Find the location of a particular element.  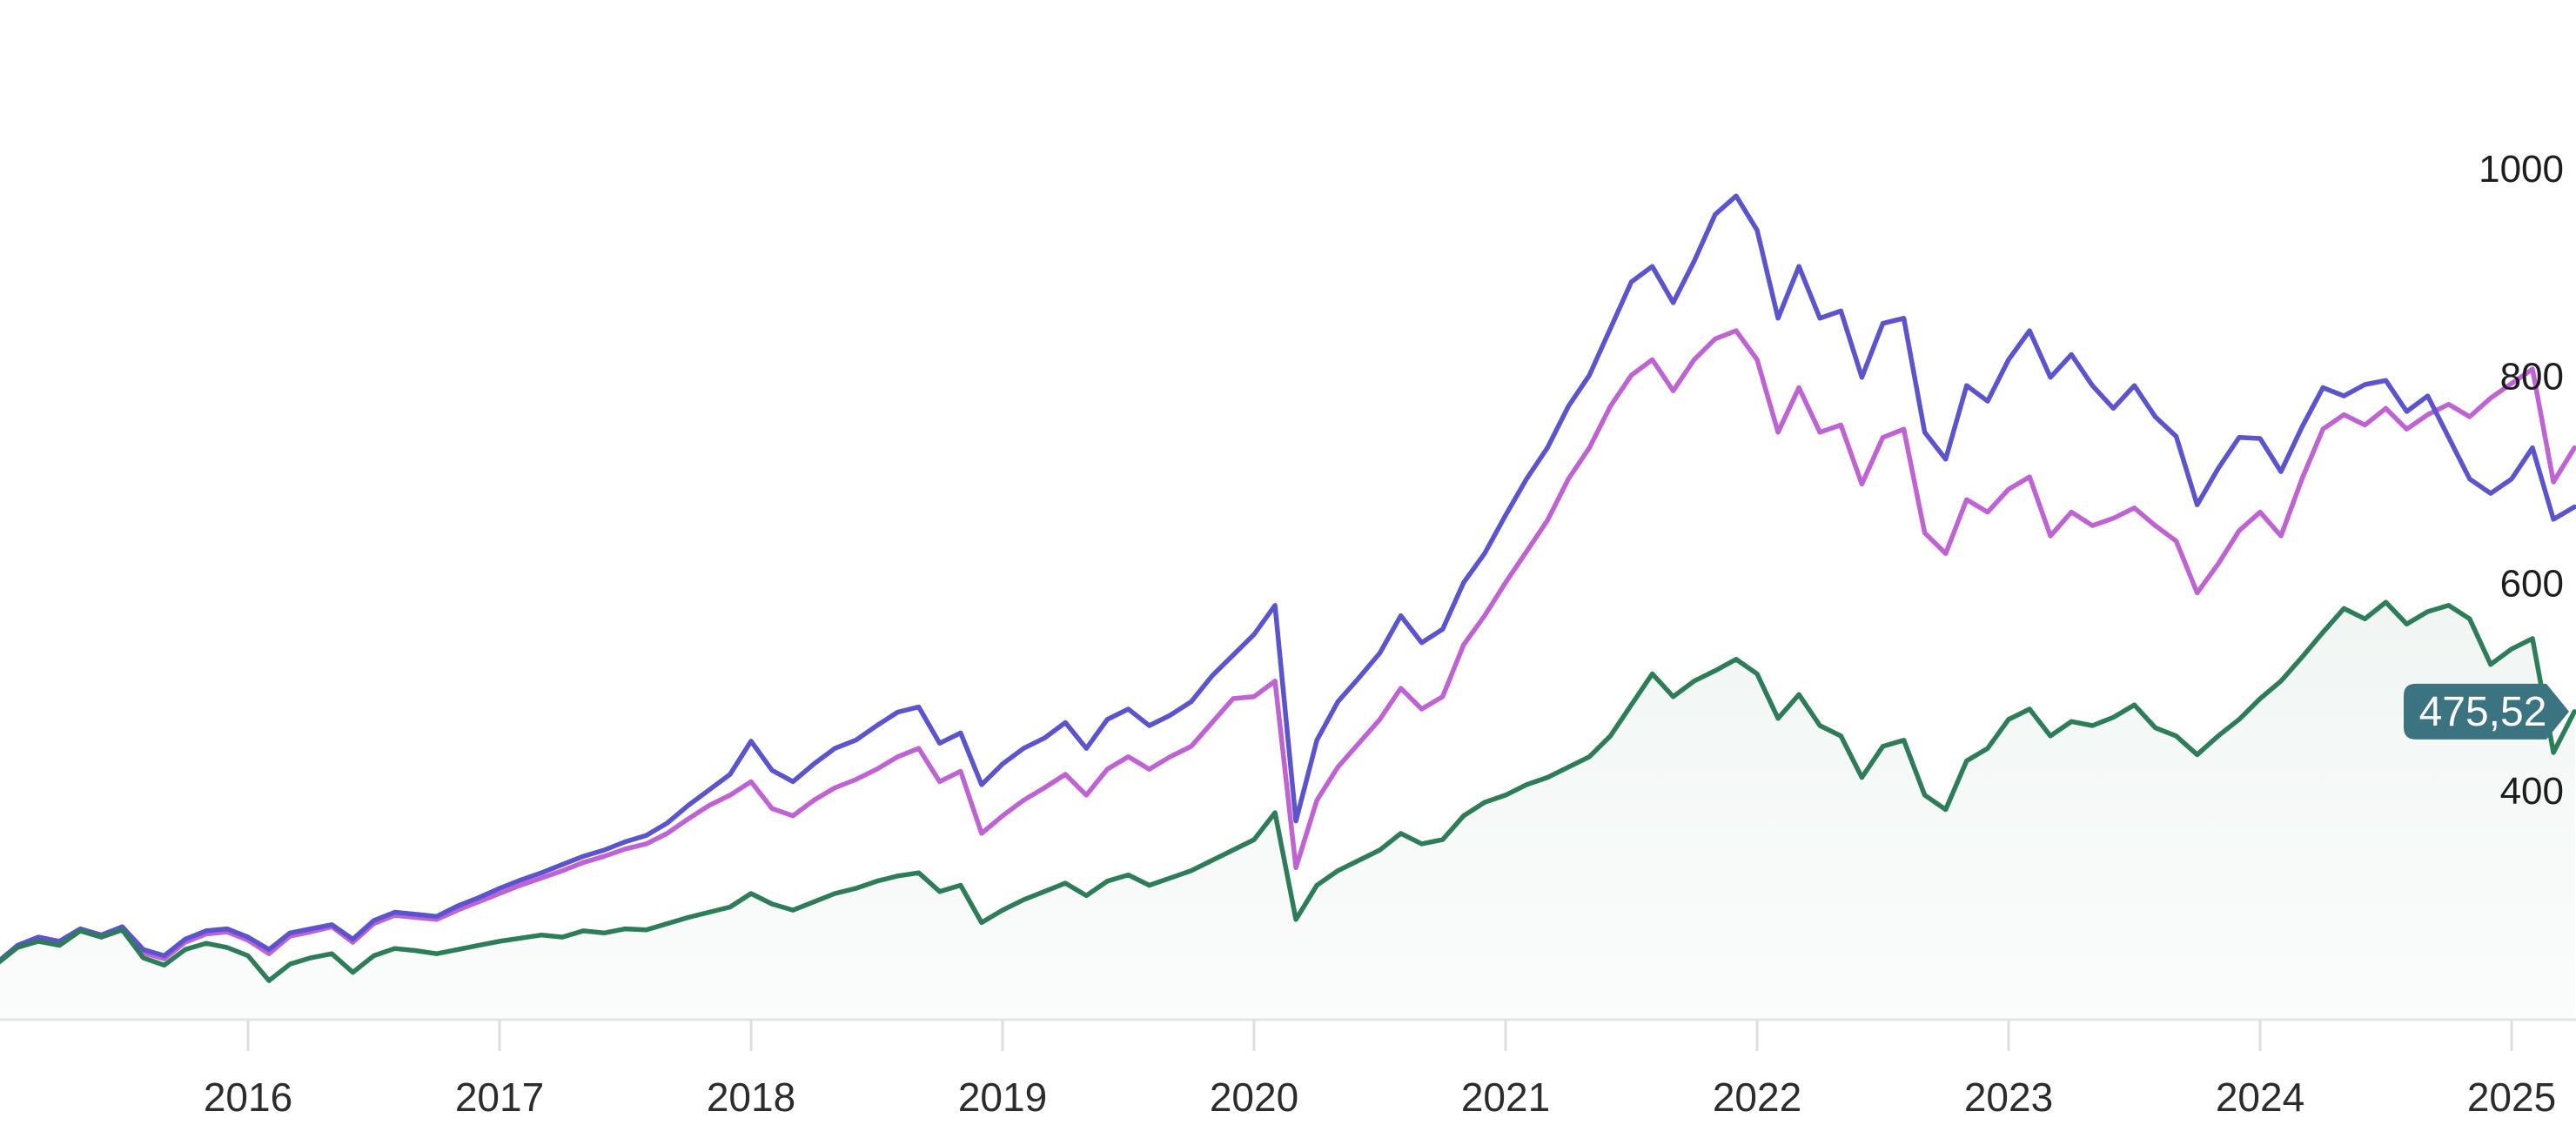

x-tick-label-2016: 2016 is located at coordinates (248, 1097).